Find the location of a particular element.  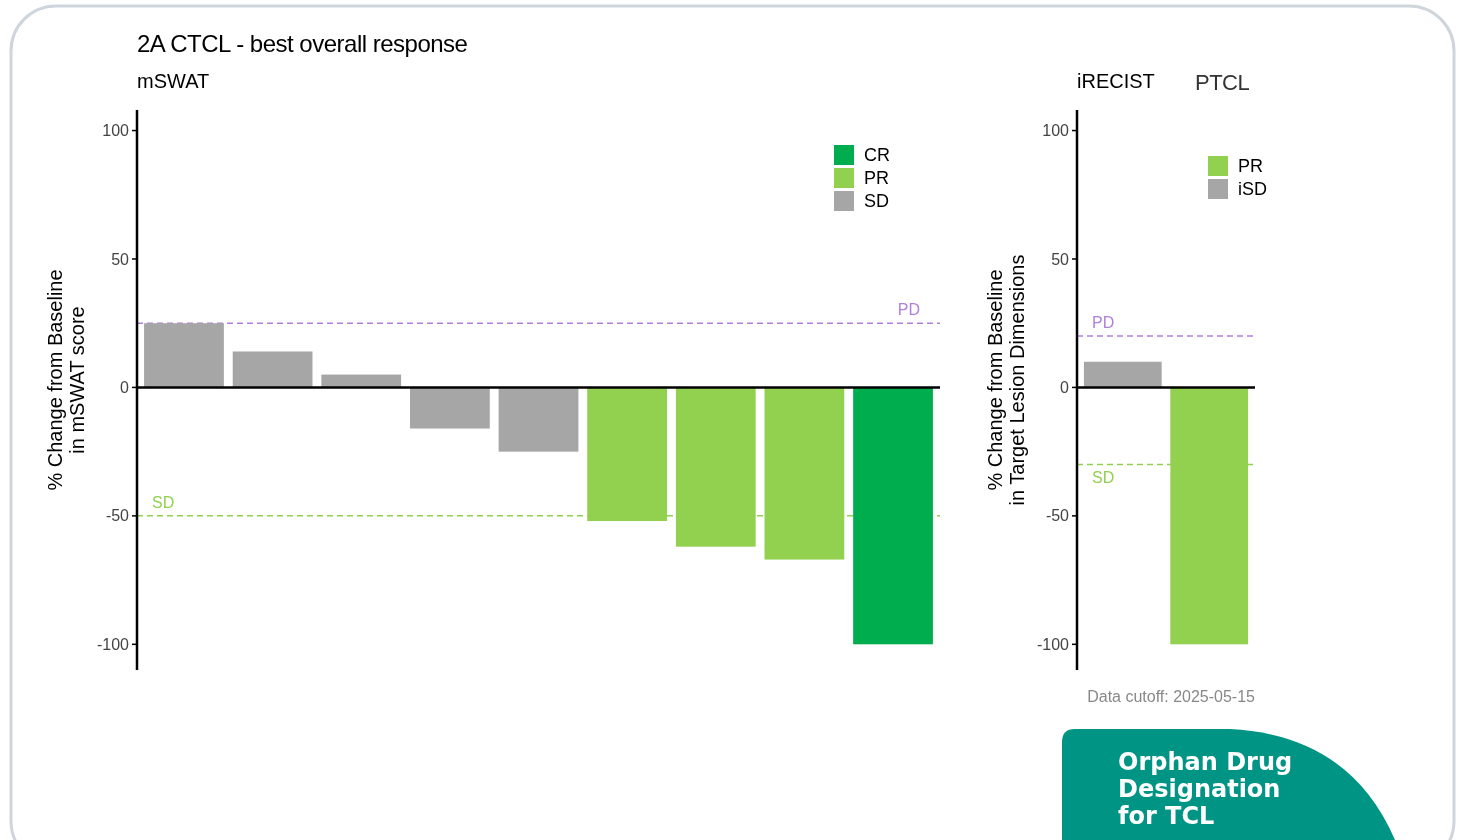

legend-label: SD is located at coordinates (877, 201).